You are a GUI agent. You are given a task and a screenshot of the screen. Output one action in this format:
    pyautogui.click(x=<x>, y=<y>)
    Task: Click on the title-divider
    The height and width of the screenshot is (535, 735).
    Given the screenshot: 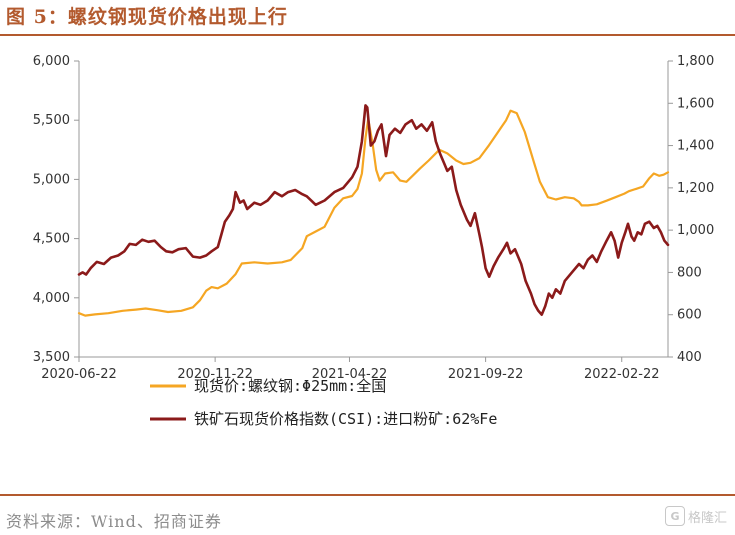 What is the action you would take?
    pyautogui.click(x=367, y=35)
    